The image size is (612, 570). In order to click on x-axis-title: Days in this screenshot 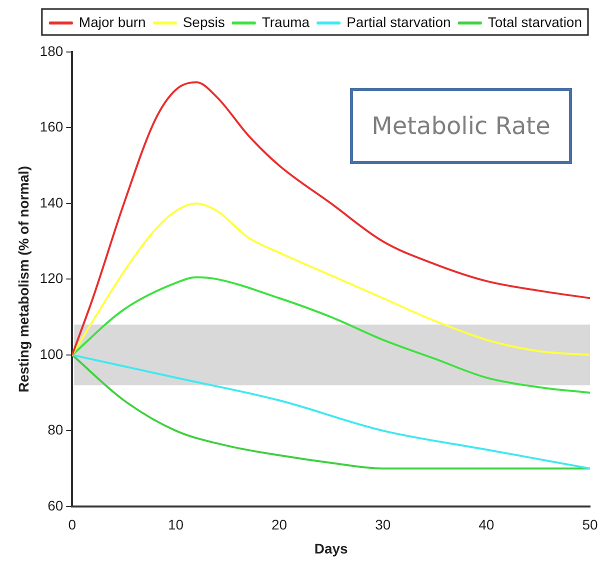, I will do `click(331, 548)`.